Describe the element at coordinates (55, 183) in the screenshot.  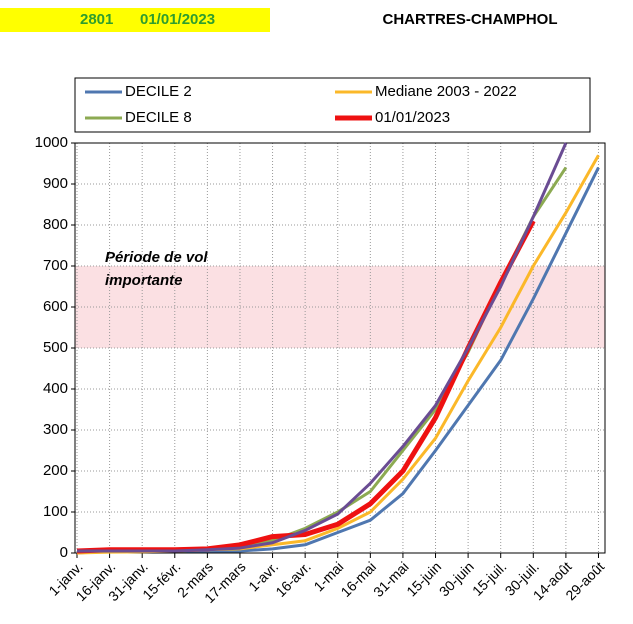
I see `y-tick-label: 900` at that location.